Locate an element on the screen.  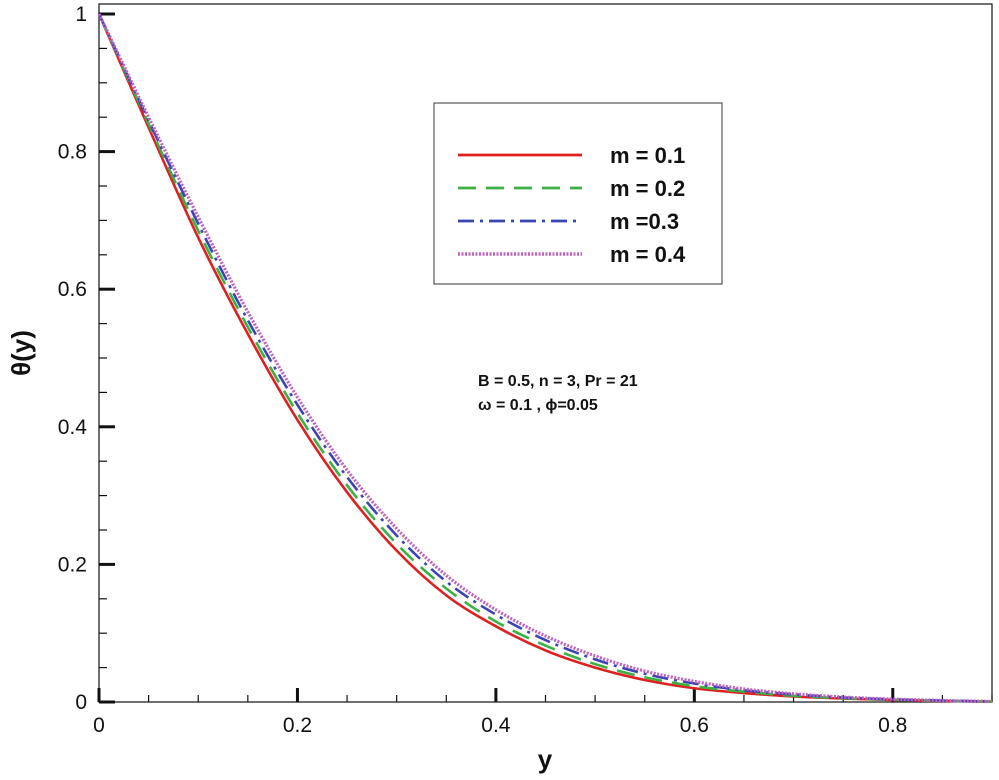
legend: m = 0.1 m = 0.2 m =0.3 m = 0.4 is located at coordinates (578, 193).